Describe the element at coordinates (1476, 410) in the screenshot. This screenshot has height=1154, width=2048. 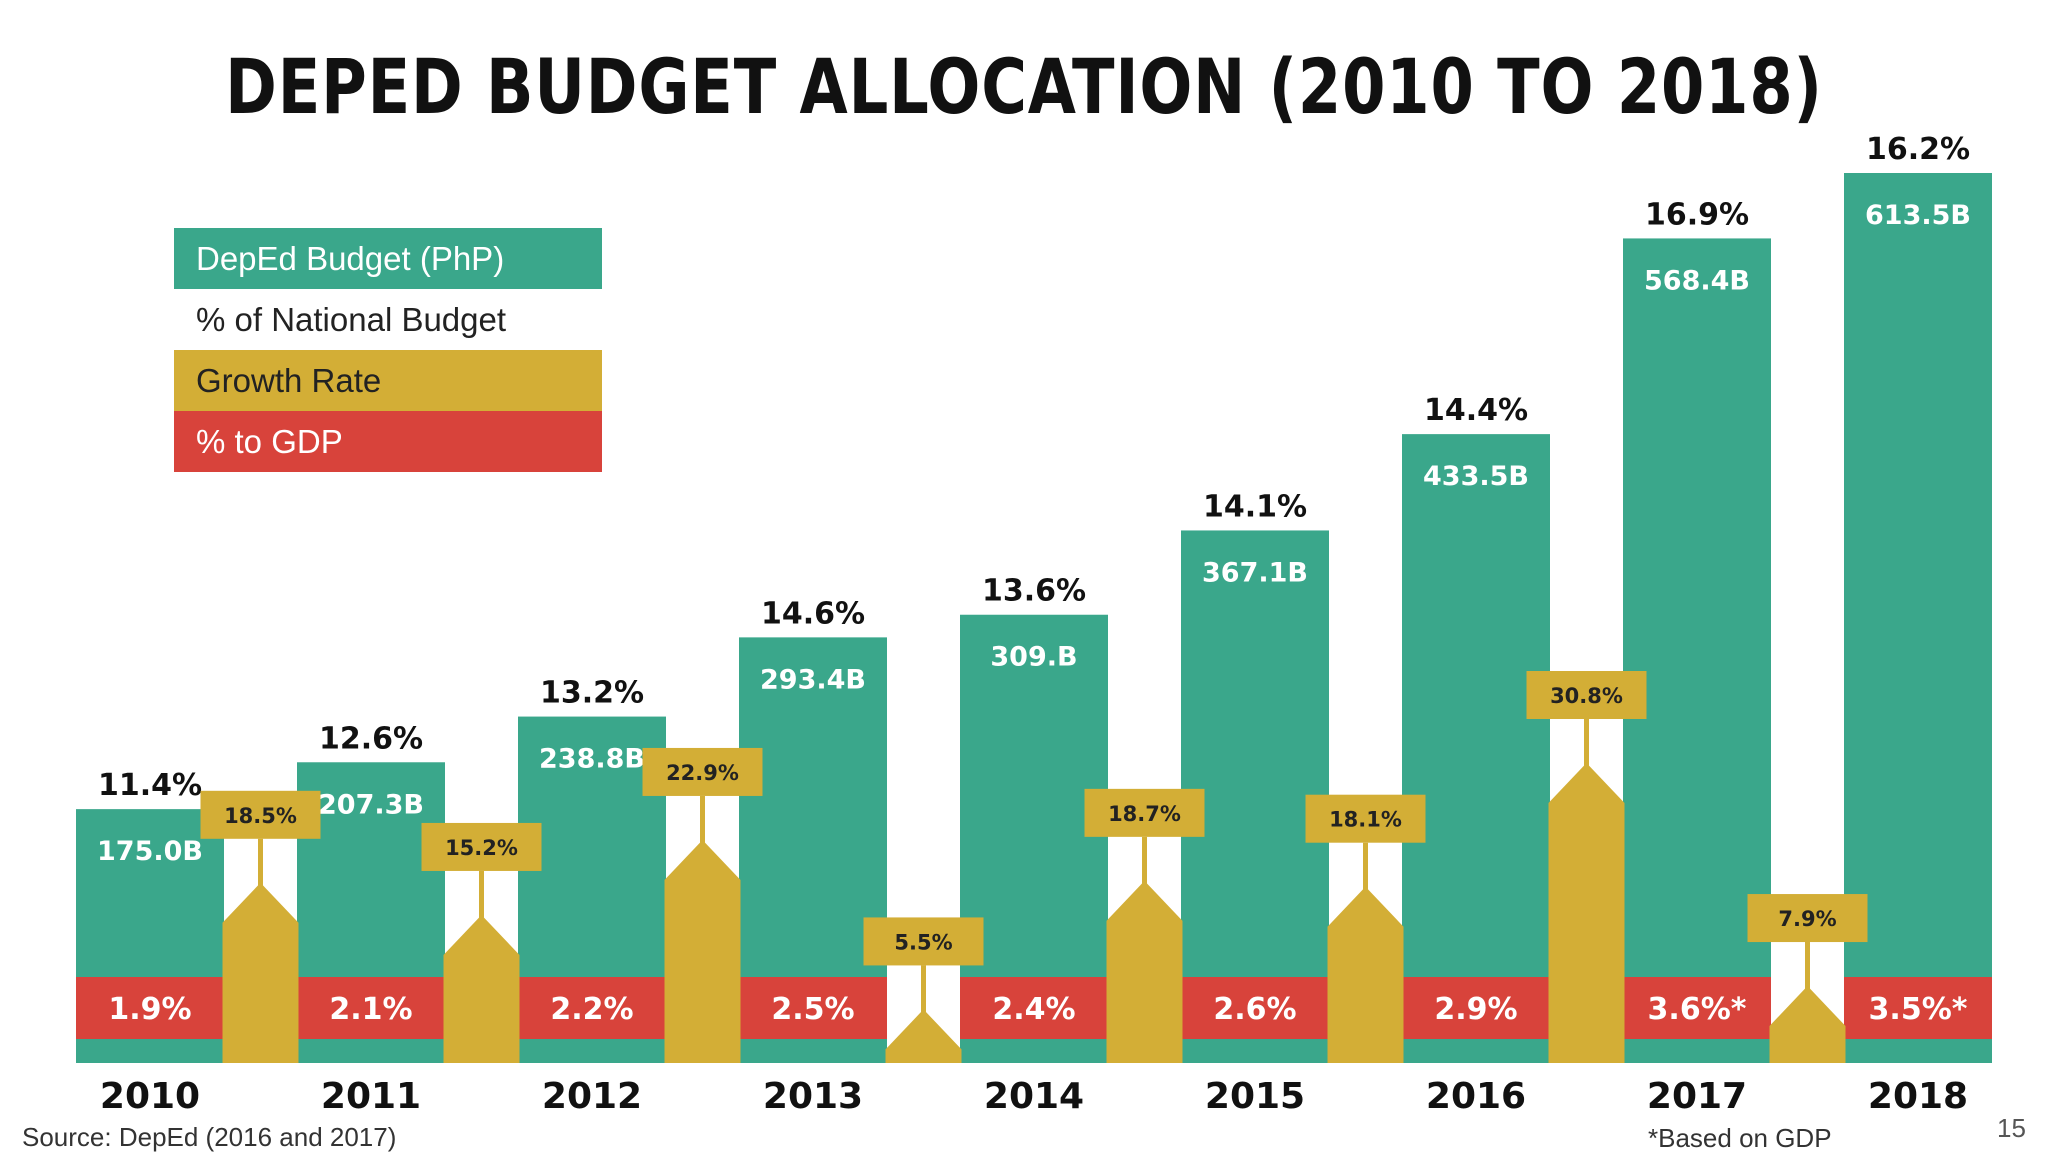
I see `national-budget-label-2016: 14.4%` at that location.